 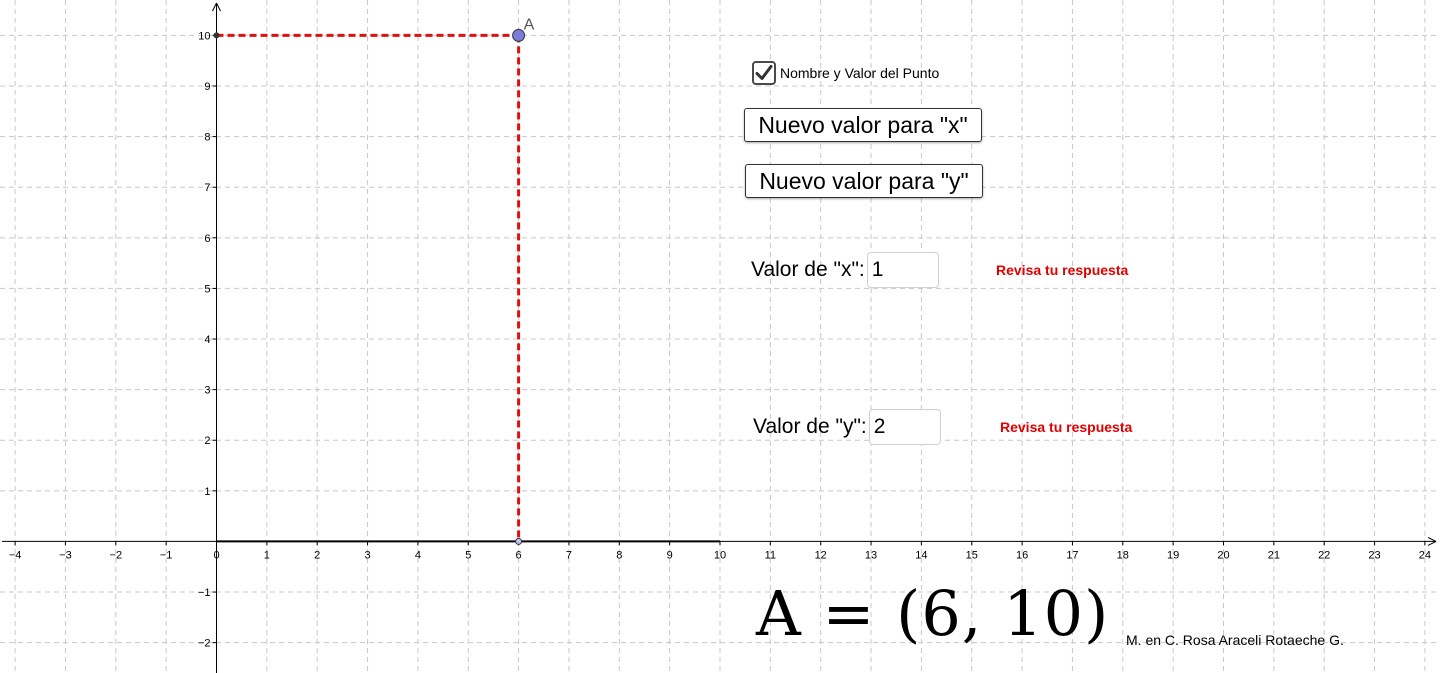 I want to click on checkbox-label: Nombre y Valor del Punto, so click(x=860, y=73).